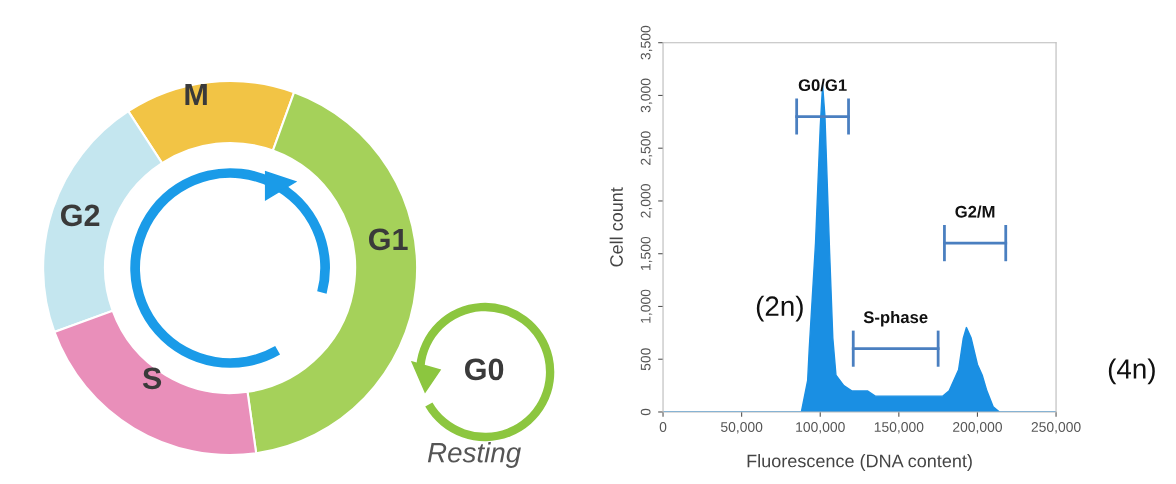 The image size is (1176, 484). Describe the element at coordinates (663, 427) in the screenshot. I see `x-tick-label: 0` at that location.